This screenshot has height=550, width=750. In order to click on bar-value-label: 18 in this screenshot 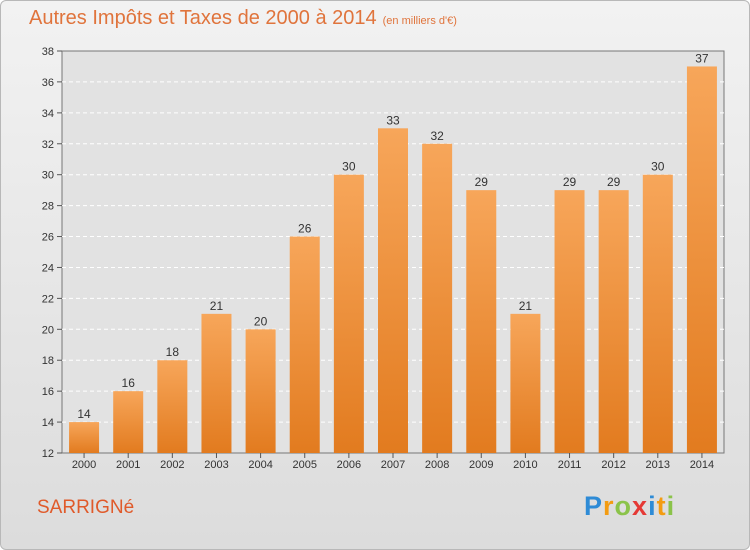, I will do `click(173, 352)`.